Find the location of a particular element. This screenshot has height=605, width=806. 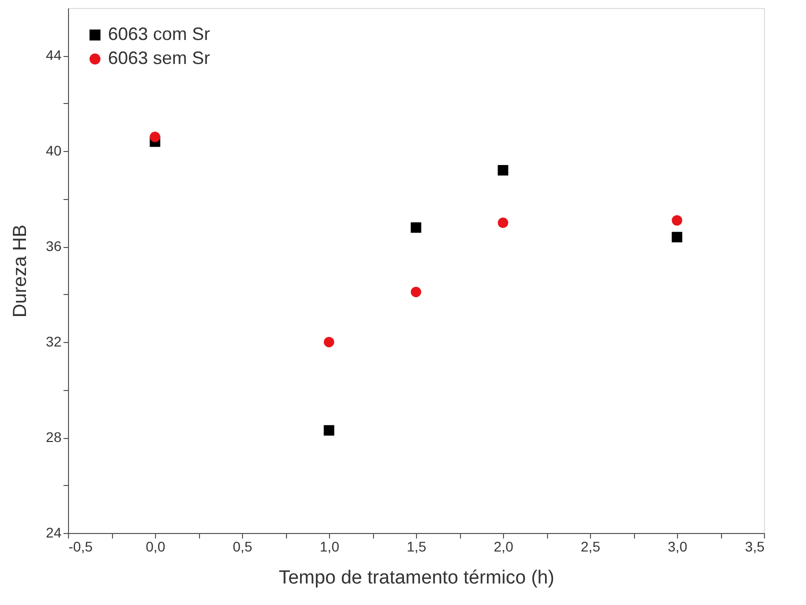

y-tick-label: 32 is located at coordinates (54, 342).